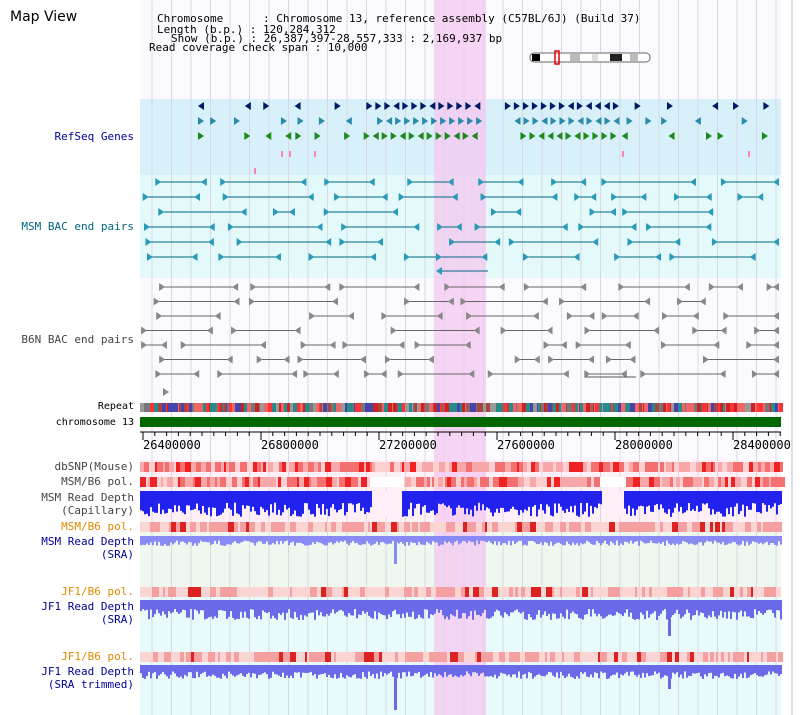  I want to click on track-label-msm-b6-pol-2: MSM/B6 pol., so click(97, 526).